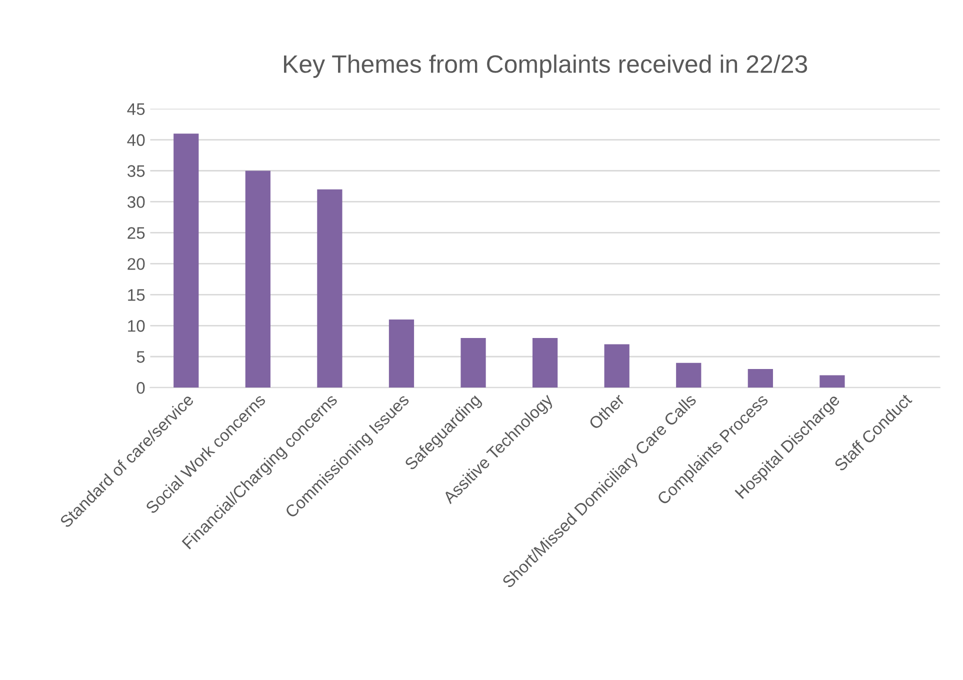  I want to click on y-tick-label: 0, so click(140, 388).